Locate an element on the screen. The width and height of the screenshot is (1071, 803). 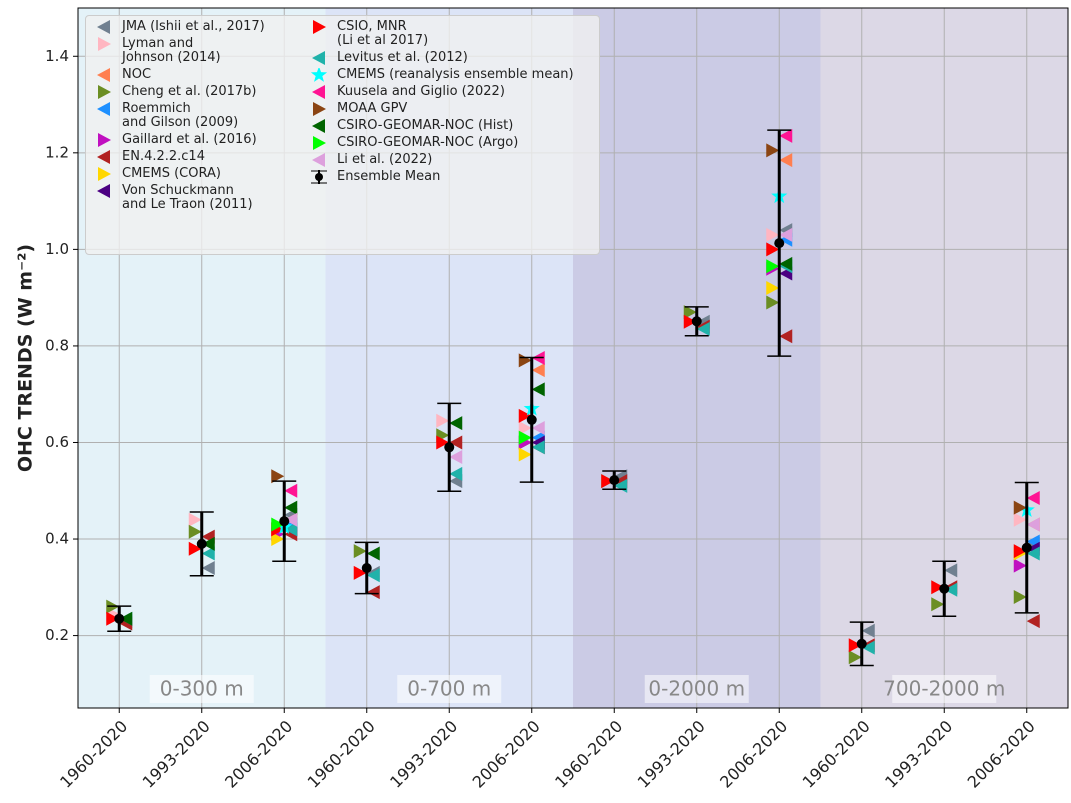
legend-label: Kuusela and Giglio (2022) is located at coordinates (421, 91).